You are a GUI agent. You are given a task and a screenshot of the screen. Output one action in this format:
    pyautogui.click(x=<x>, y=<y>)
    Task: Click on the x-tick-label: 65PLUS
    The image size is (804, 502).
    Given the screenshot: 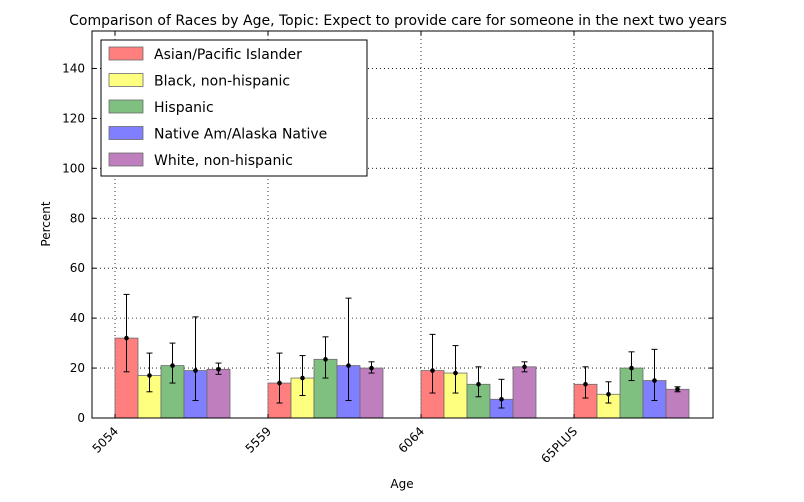 What is the action you would take?
    pyautogui.click(x=559, y=445)
    